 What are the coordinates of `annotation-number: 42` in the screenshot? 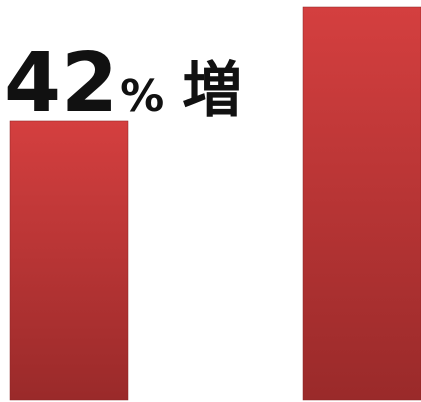 It's located at (61, 83).